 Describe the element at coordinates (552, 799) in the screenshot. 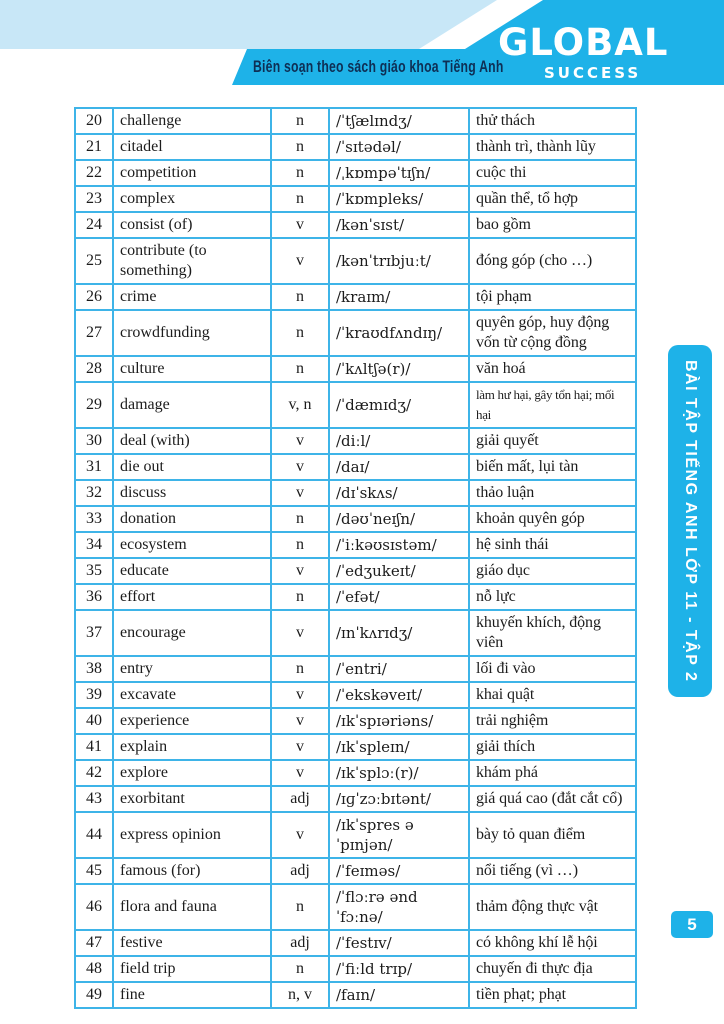

I see `meaning-cell: giá quá cao (đắt cắt cổ)` at that location.